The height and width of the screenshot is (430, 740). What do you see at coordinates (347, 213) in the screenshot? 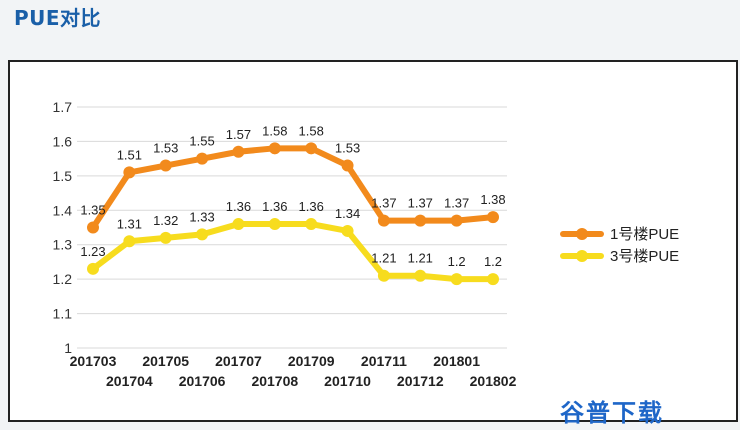
I see `data-label: 1.34` at bounding box center [347, 213].